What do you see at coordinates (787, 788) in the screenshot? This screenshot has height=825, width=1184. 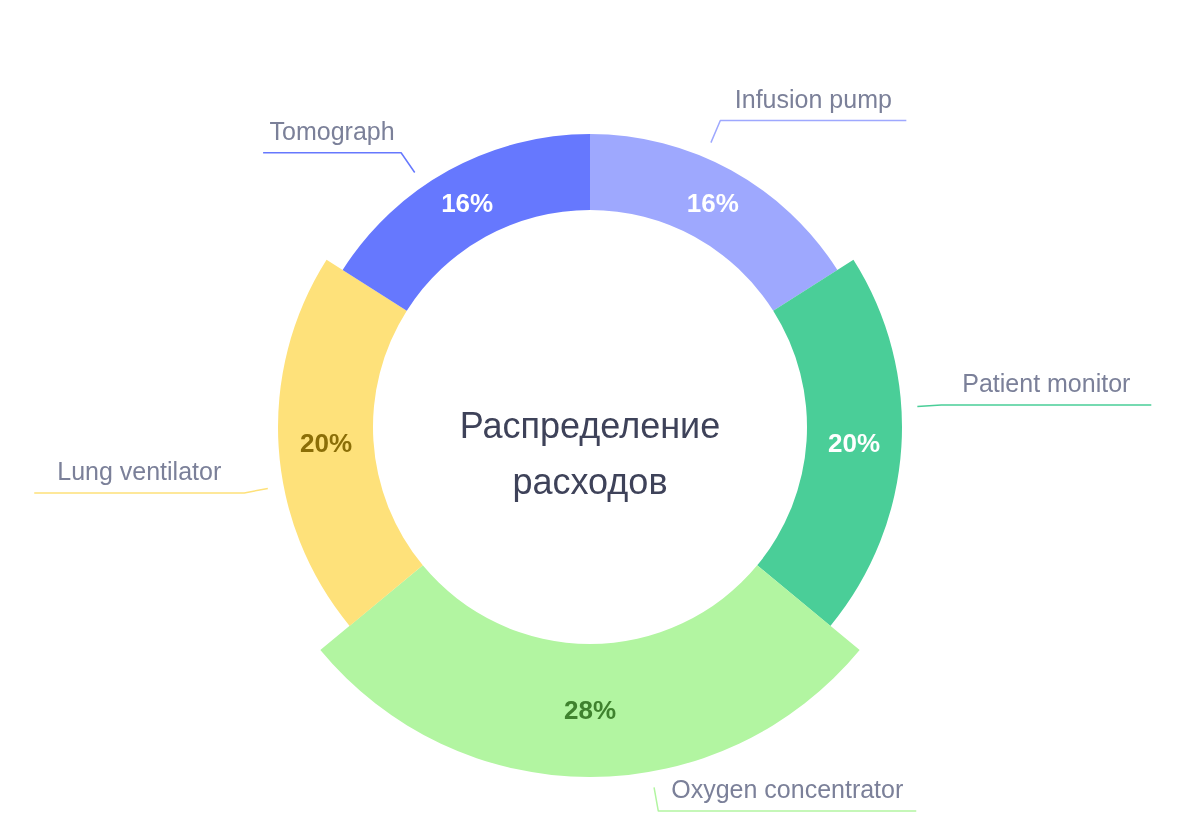 I see `slice-label: Oxygen concentrator` at bounding box center [787, 788].